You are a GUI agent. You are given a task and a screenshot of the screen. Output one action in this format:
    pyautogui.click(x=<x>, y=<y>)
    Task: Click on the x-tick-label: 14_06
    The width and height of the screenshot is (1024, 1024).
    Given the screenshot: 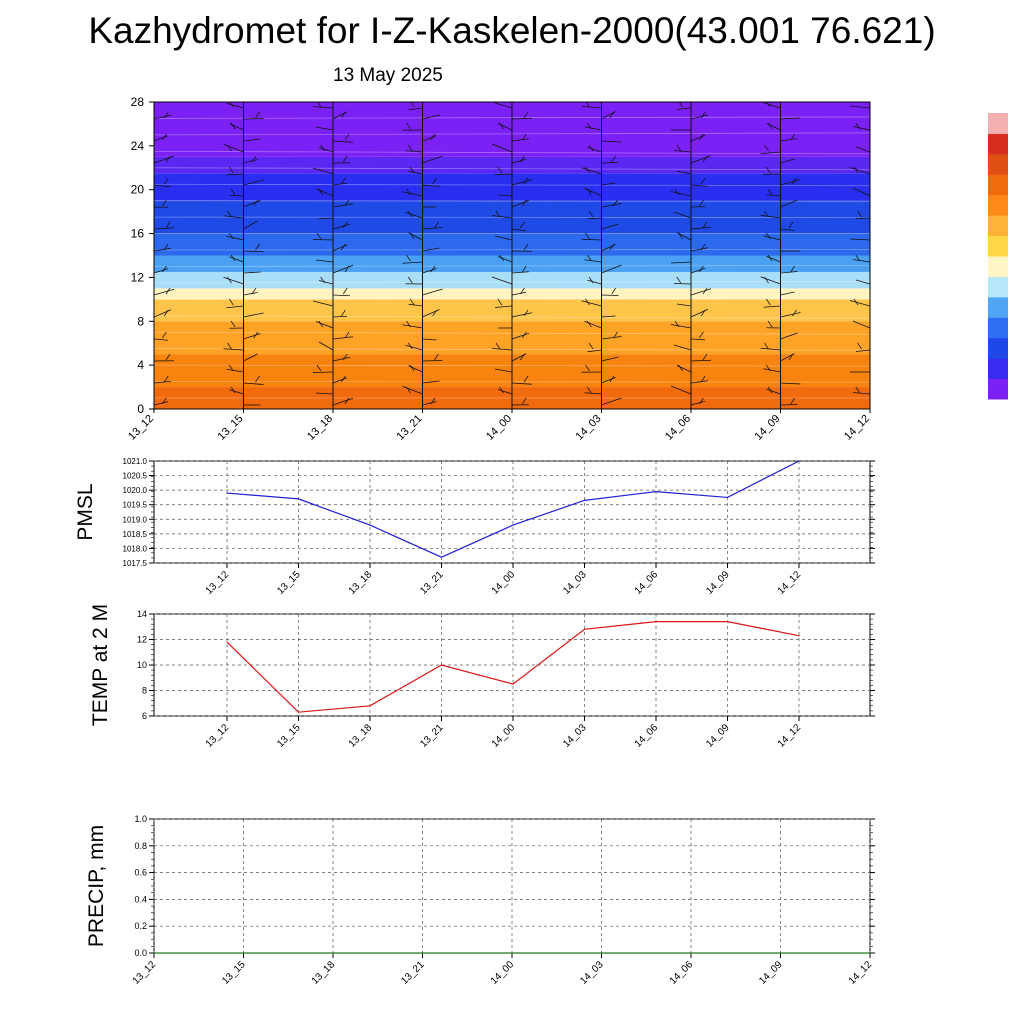 What is the action you would take?
    pyautogui.click(x=647, y=583)
    